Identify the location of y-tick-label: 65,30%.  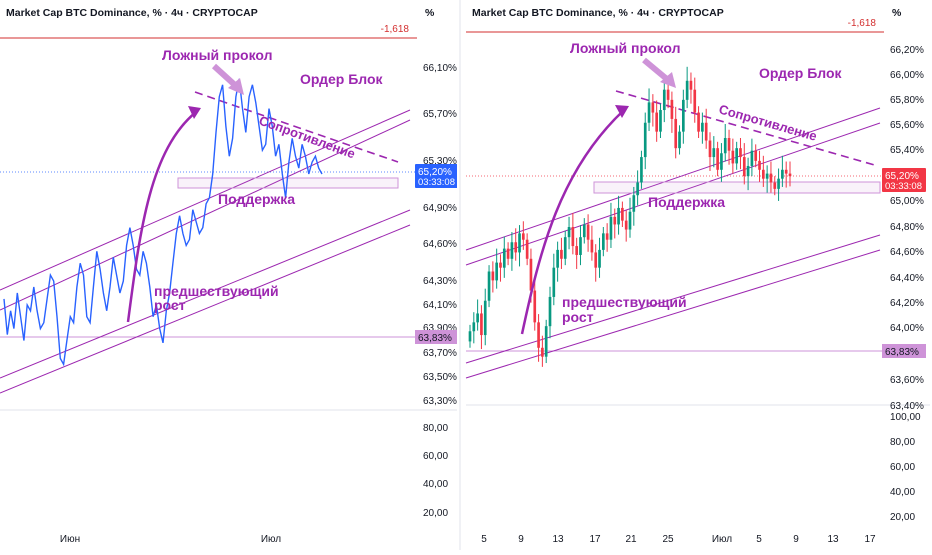
(440, 161).